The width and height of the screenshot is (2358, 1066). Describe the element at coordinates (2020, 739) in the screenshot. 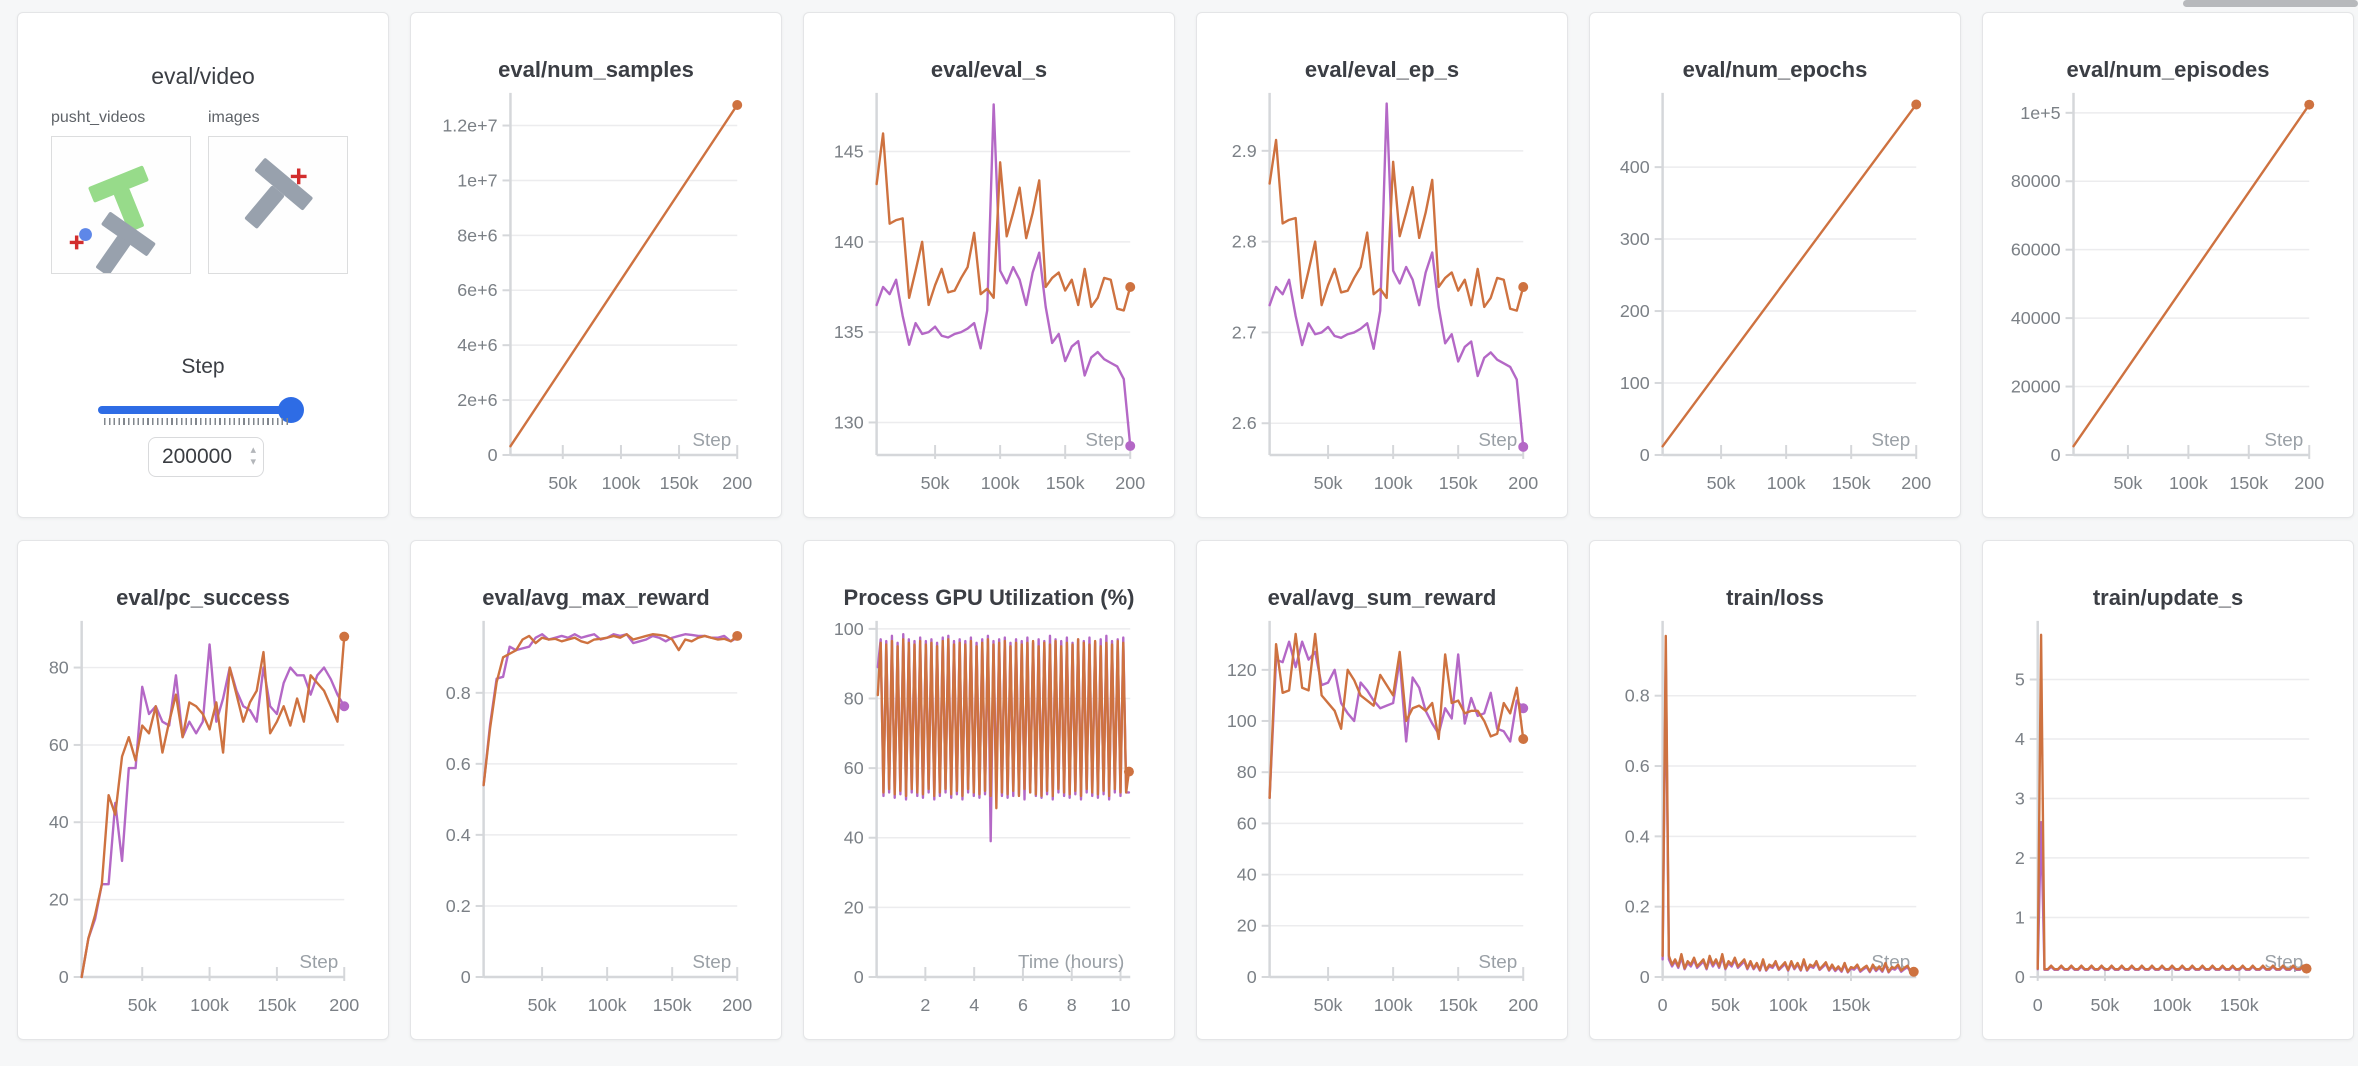

I see `svg-text: 4` at that location.